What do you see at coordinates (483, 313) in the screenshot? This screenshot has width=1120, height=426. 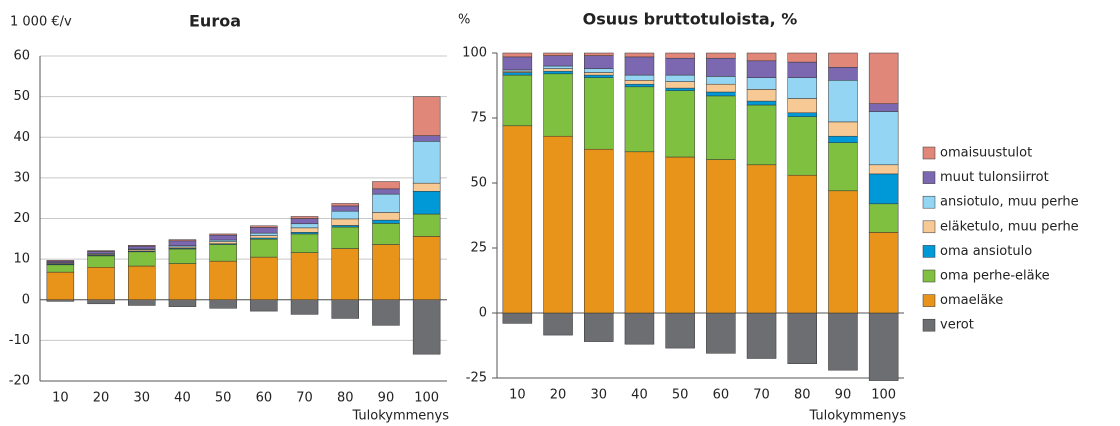 I see `y-tick-label: 0` at bounding box center [483, 313].